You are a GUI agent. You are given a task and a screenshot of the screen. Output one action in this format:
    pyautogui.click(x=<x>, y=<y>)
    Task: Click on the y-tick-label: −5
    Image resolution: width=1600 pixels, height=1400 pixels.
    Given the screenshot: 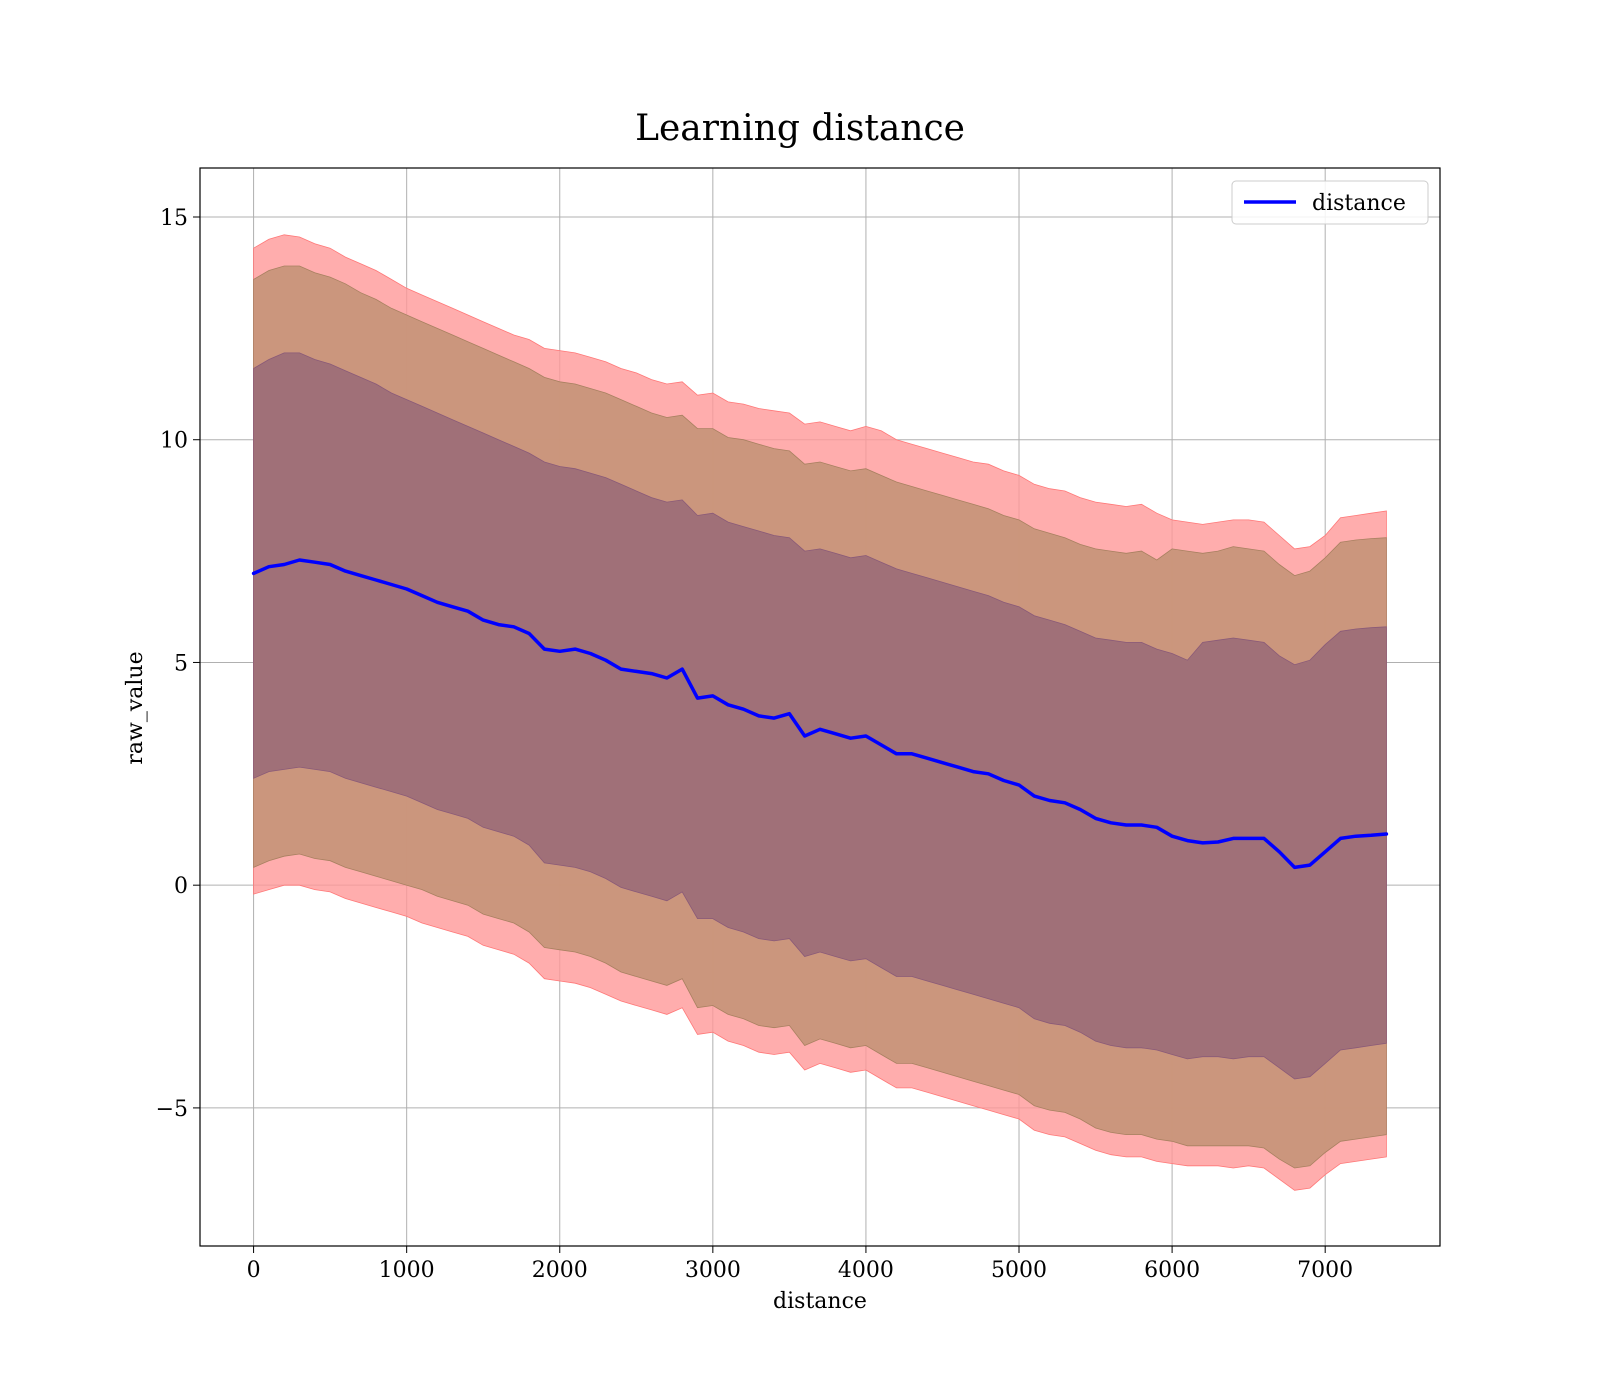 What is the action you would take?
    pyautogui.click(x=172, y=1109)
    